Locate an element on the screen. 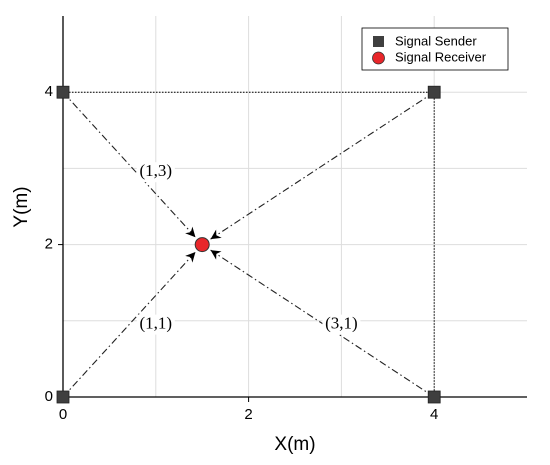 The height and width of the screenshot is (465, 550). x-tick-label: 2 is located at coordinates (248, 414).